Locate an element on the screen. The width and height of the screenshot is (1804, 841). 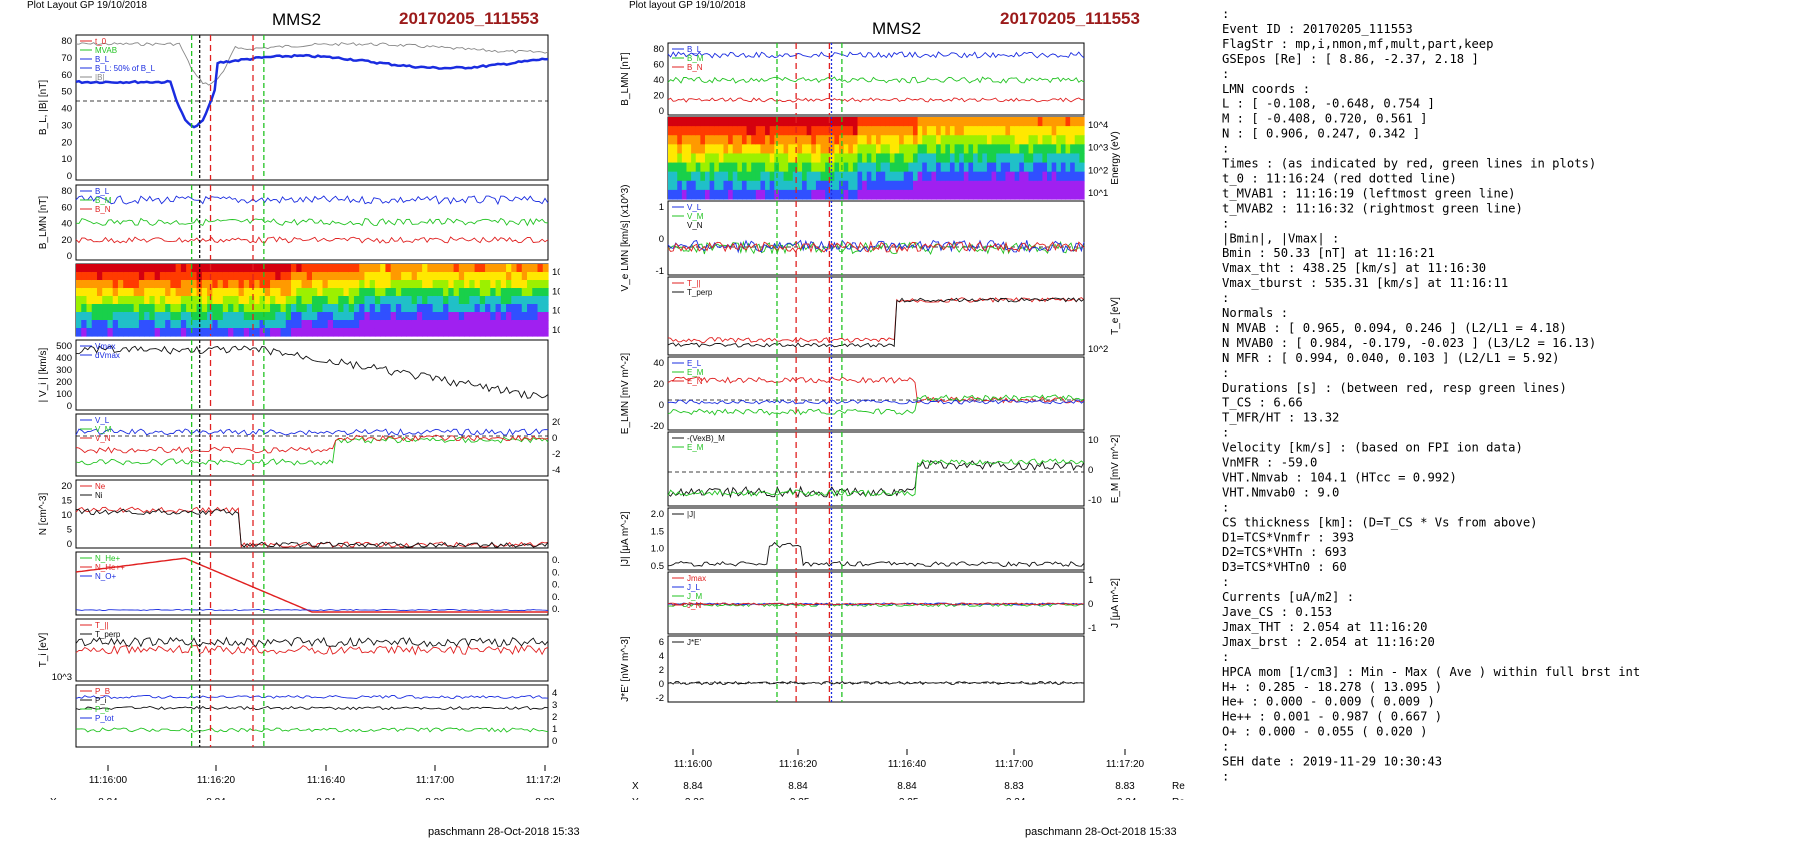
legend-label: E_N is located at coordinates (695, 381).